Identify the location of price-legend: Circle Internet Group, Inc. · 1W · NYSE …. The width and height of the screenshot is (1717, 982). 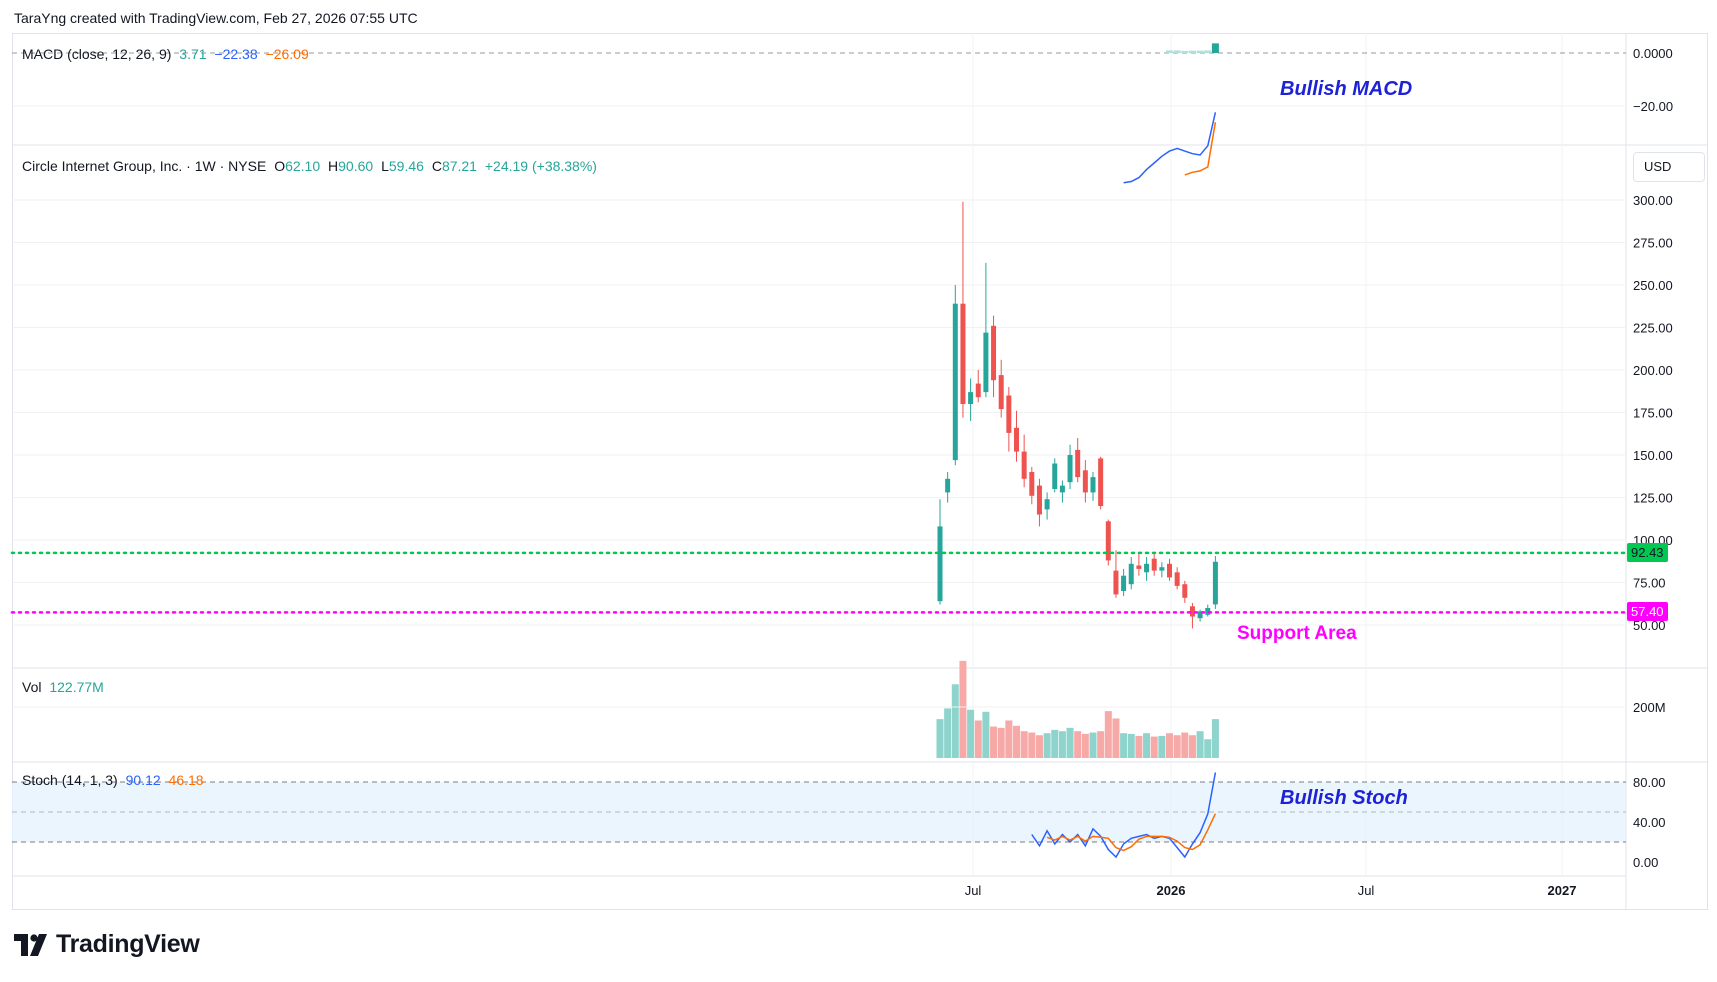
(311, 166).